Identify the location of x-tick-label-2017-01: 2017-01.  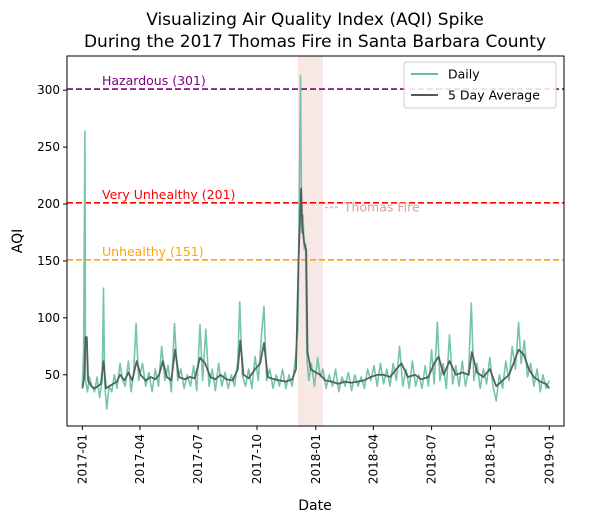
(82, 459).